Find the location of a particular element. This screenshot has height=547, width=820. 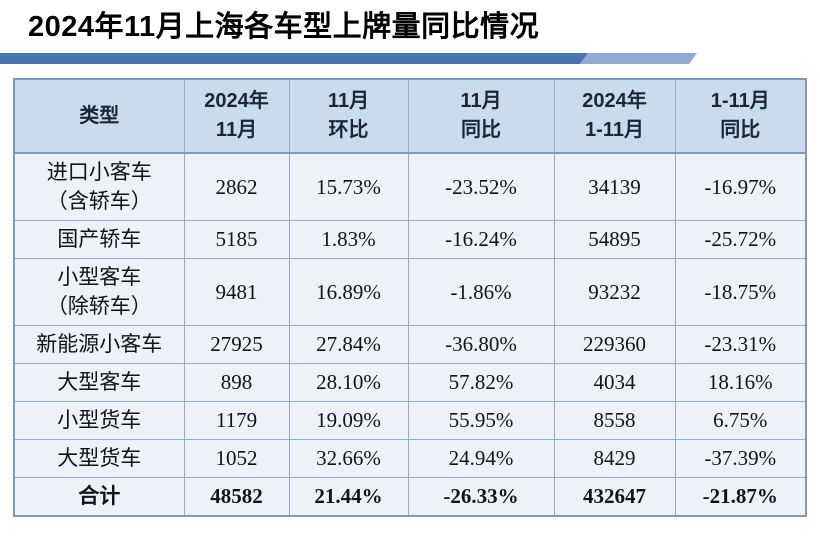

value-cell: -23.52% is located at coordinates (481, 186).